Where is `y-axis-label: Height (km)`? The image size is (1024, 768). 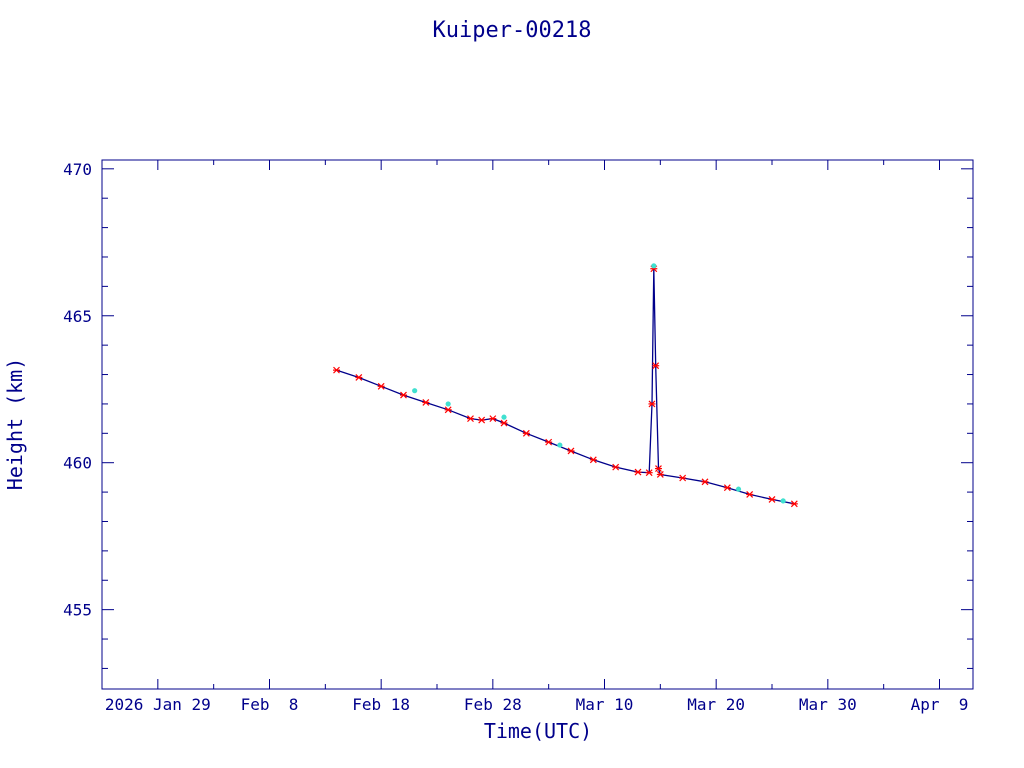 y-axis-label: Height (km) is located at coordinates (15, 424).